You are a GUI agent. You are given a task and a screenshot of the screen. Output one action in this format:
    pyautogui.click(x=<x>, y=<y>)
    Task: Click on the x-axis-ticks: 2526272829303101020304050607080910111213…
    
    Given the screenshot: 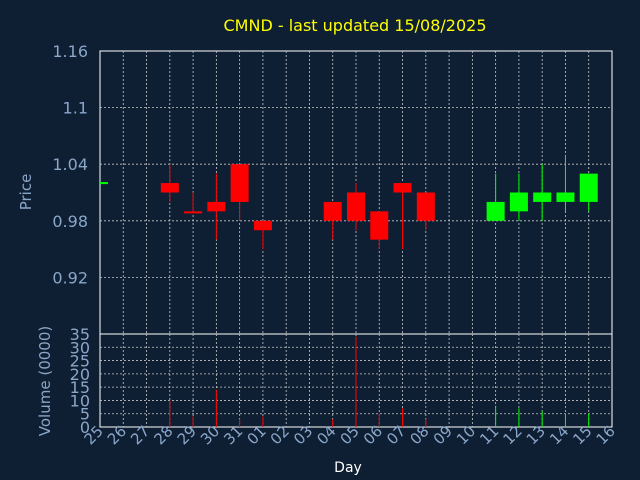 What is the action you would take?
    pyautogui.click(x=350, y=435)
    